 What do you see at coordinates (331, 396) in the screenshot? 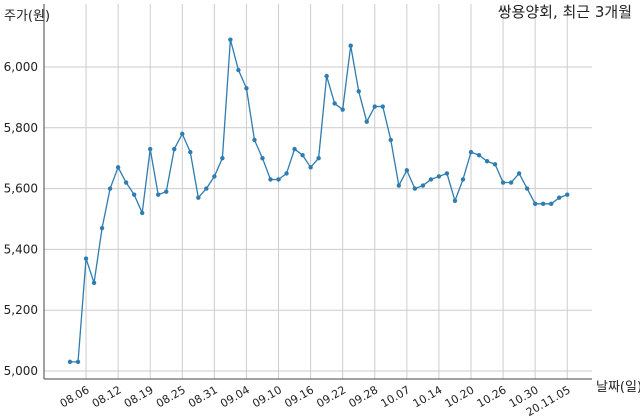
I see `x-tick-label: 09.22` at bounding box center [331, 396].